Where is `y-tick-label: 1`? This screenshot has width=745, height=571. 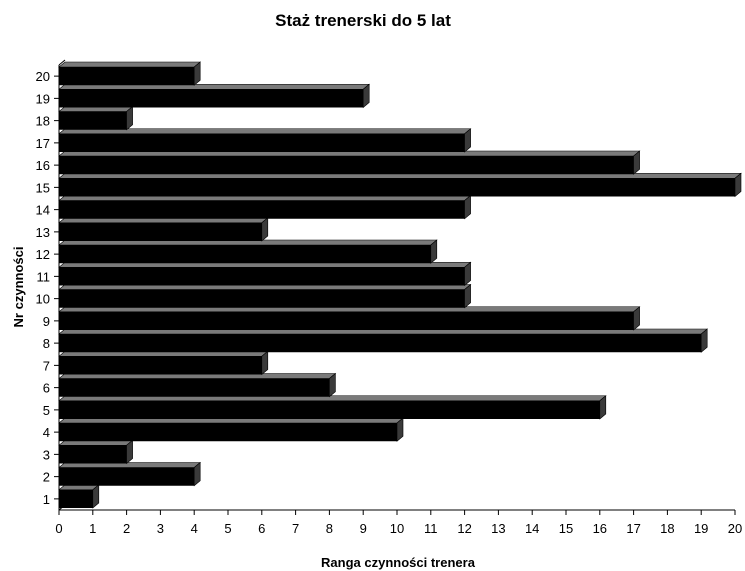
y-tick-label: 1 is located at coordinates (46, 499).